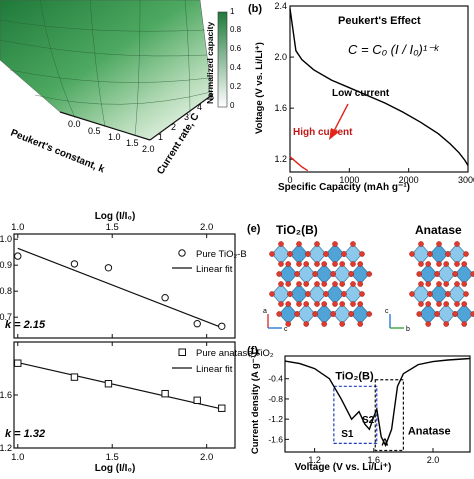 This screenshot has width=474, height=479. What do you see at coordinates (408, 329) in the screenshot?
I see `svg-text: b` at bounding box center [408, 329].